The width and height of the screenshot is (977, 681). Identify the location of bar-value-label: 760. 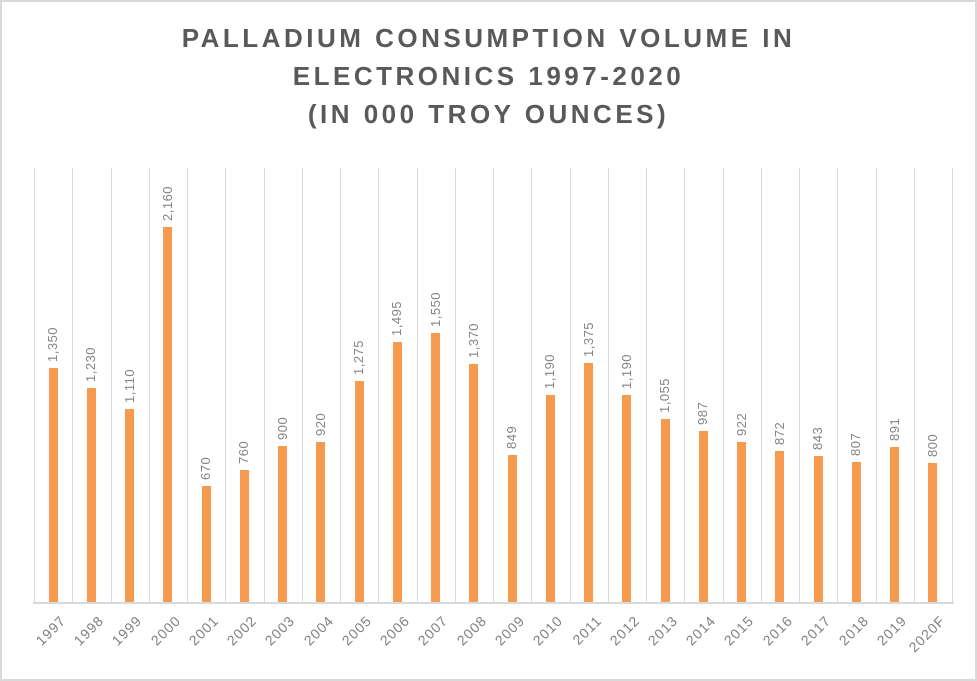
(244, 452).